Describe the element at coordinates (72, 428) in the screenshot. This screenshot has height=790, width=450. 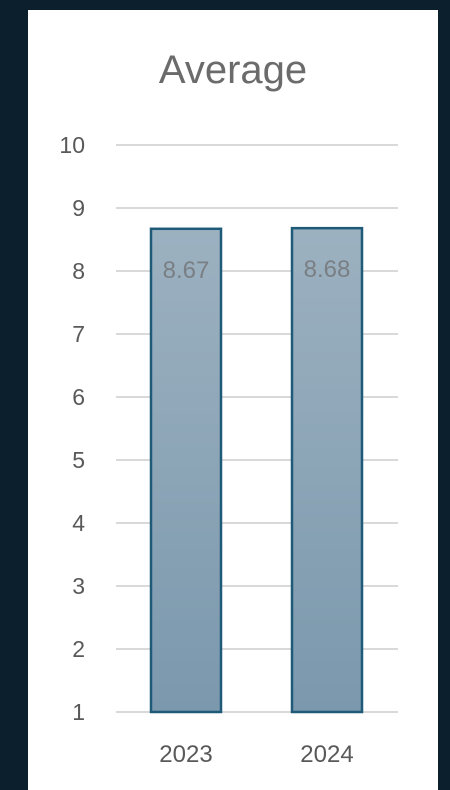
I see `y-axis-ticks: 1 2 3 4 5 6 7 8 9 10` at that location.